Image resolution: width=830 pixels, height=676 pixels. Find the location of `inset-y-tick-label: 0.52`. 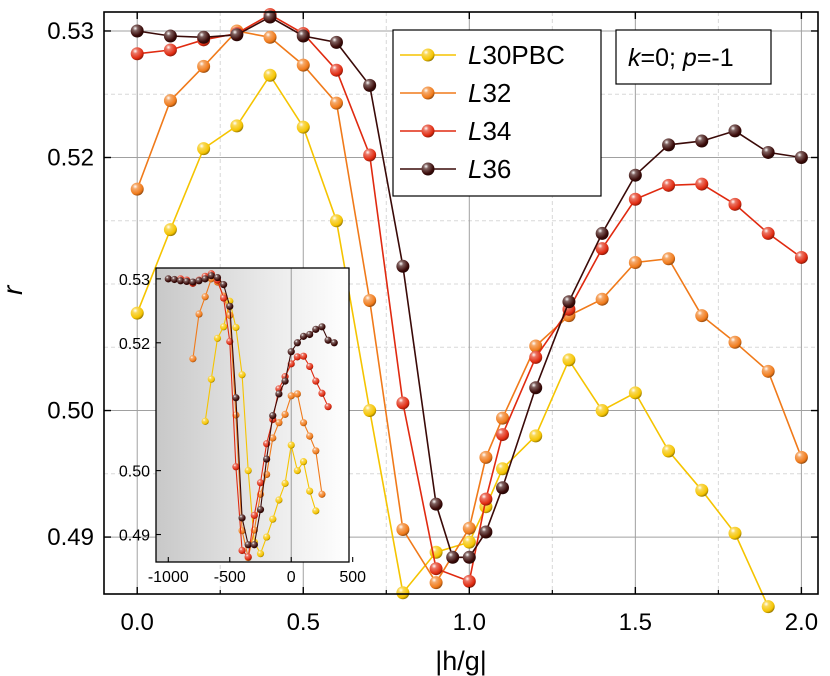

inset-y-tick-label: 0.52 is located at coordinates (134, 344).